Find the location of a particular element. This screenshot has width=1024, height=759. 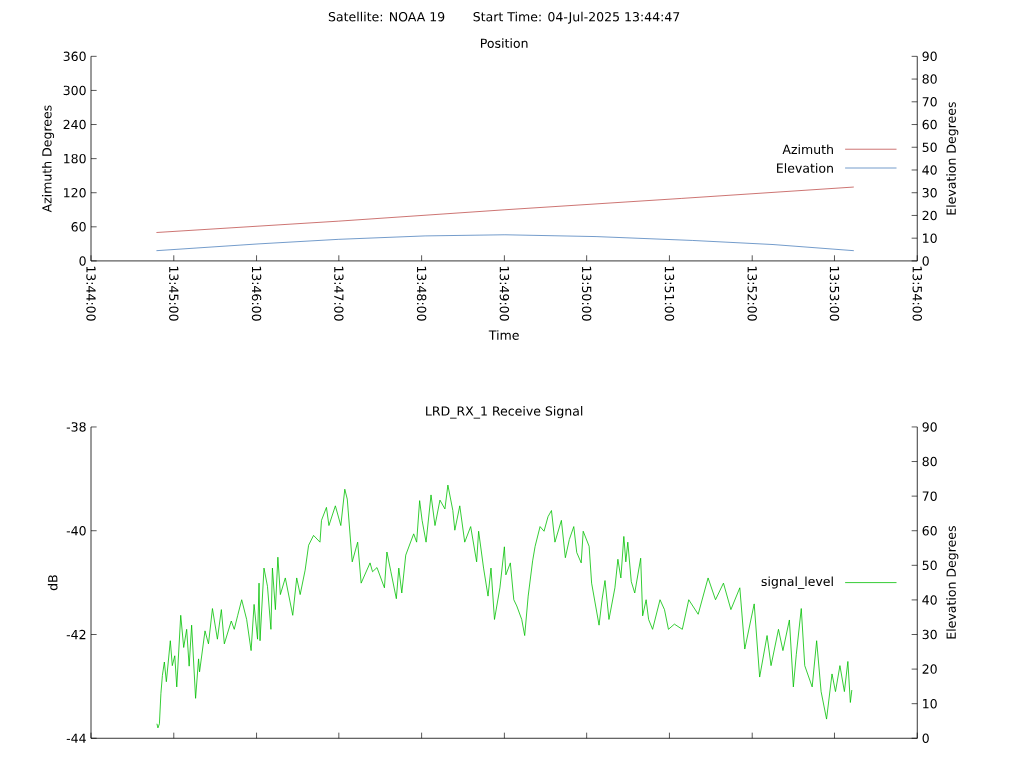

x-tick-label: 13:54:00 is located at coordinates (917, 293).